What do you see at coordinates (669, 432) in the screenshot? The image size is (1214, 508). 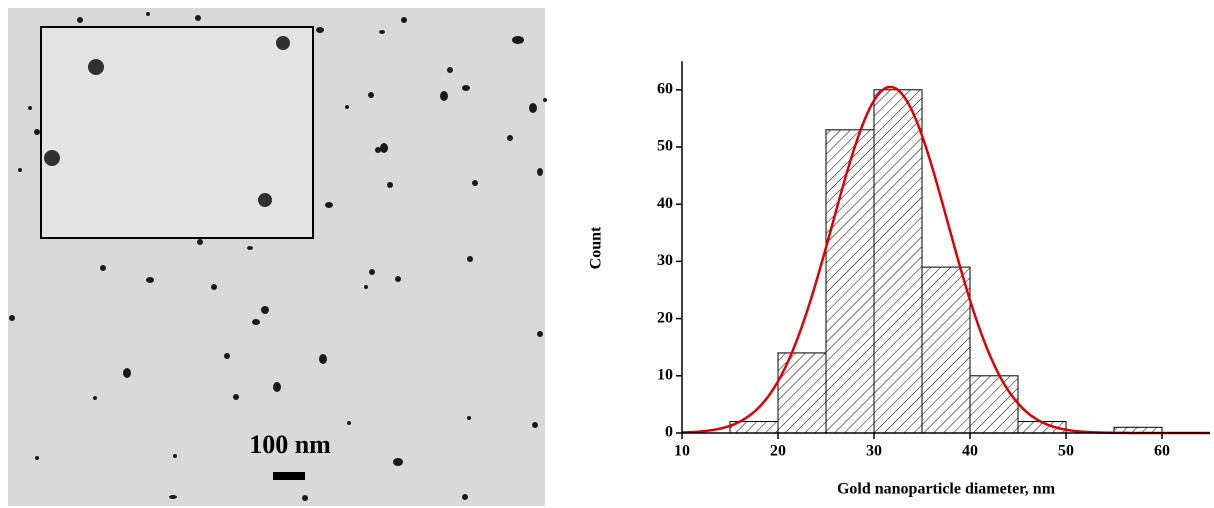 I see `y-tick-label: 0` at bounding box center [669, 432].